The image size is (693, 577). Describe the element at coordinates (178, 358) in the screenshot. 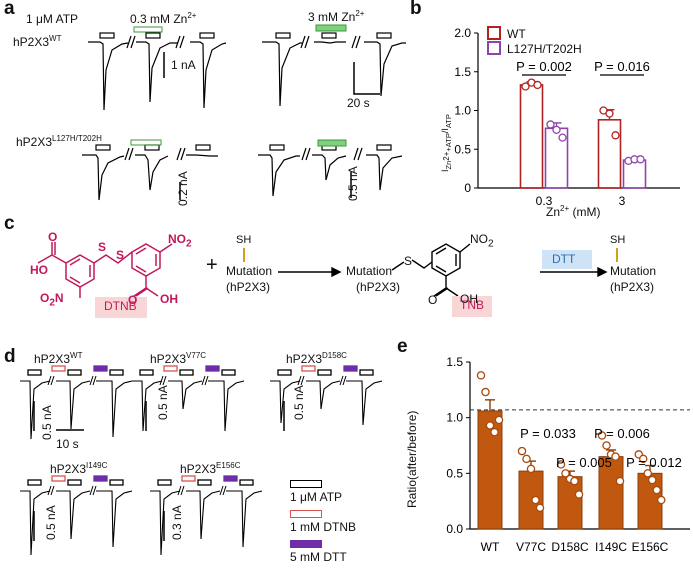

I see `construct-d-v77c: hP2X3V77C` at that location.